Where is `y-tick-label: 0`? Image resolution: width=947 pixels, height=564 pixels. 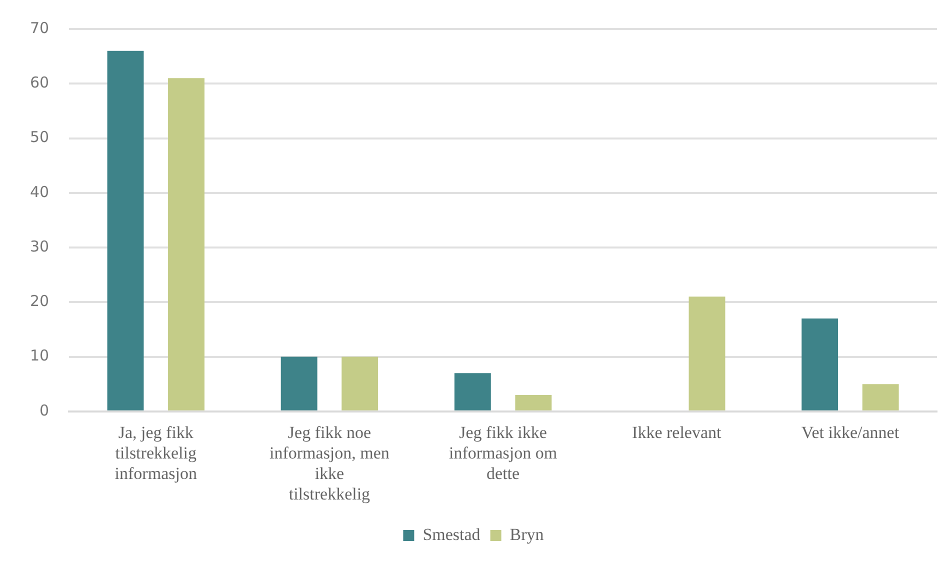 y-tick-label: 0 is located at coordinates (45, 410).